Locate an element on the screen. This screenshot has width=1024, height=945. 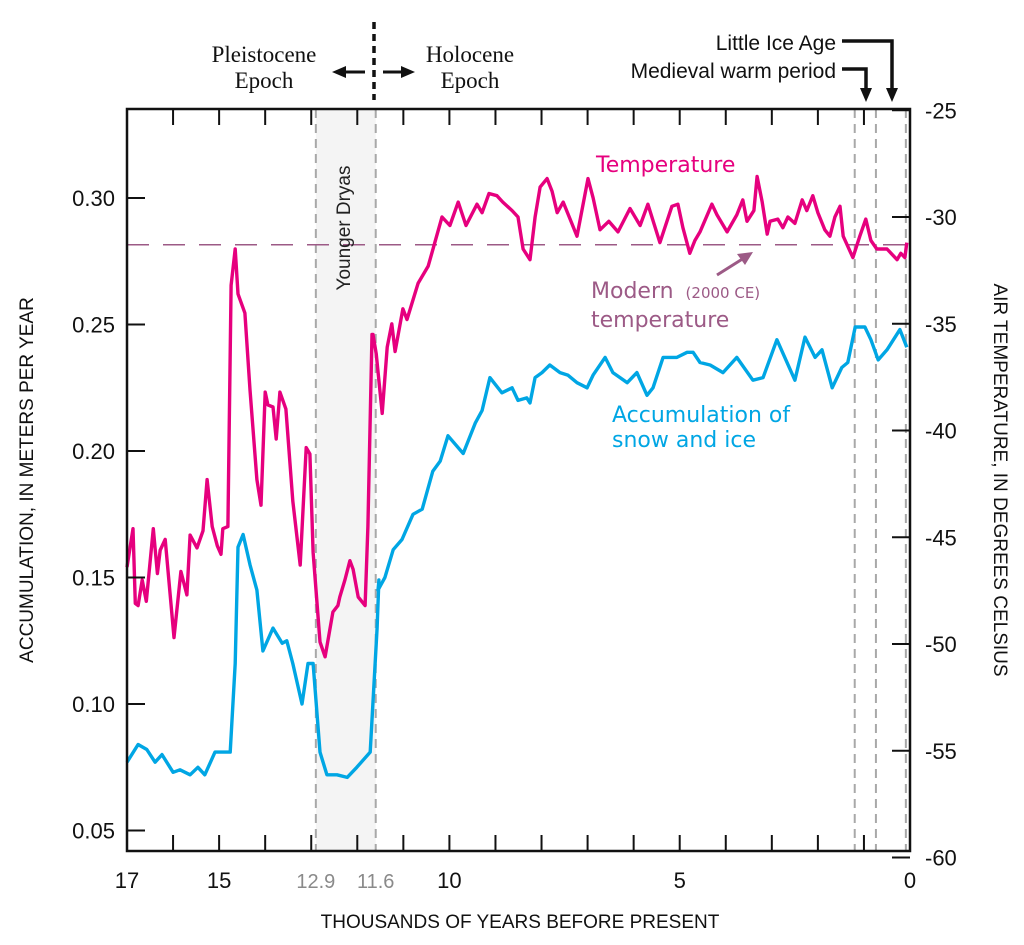
modern-temperature-label-line1: Modern (2000 CE) is located at coordinates (675, 291).